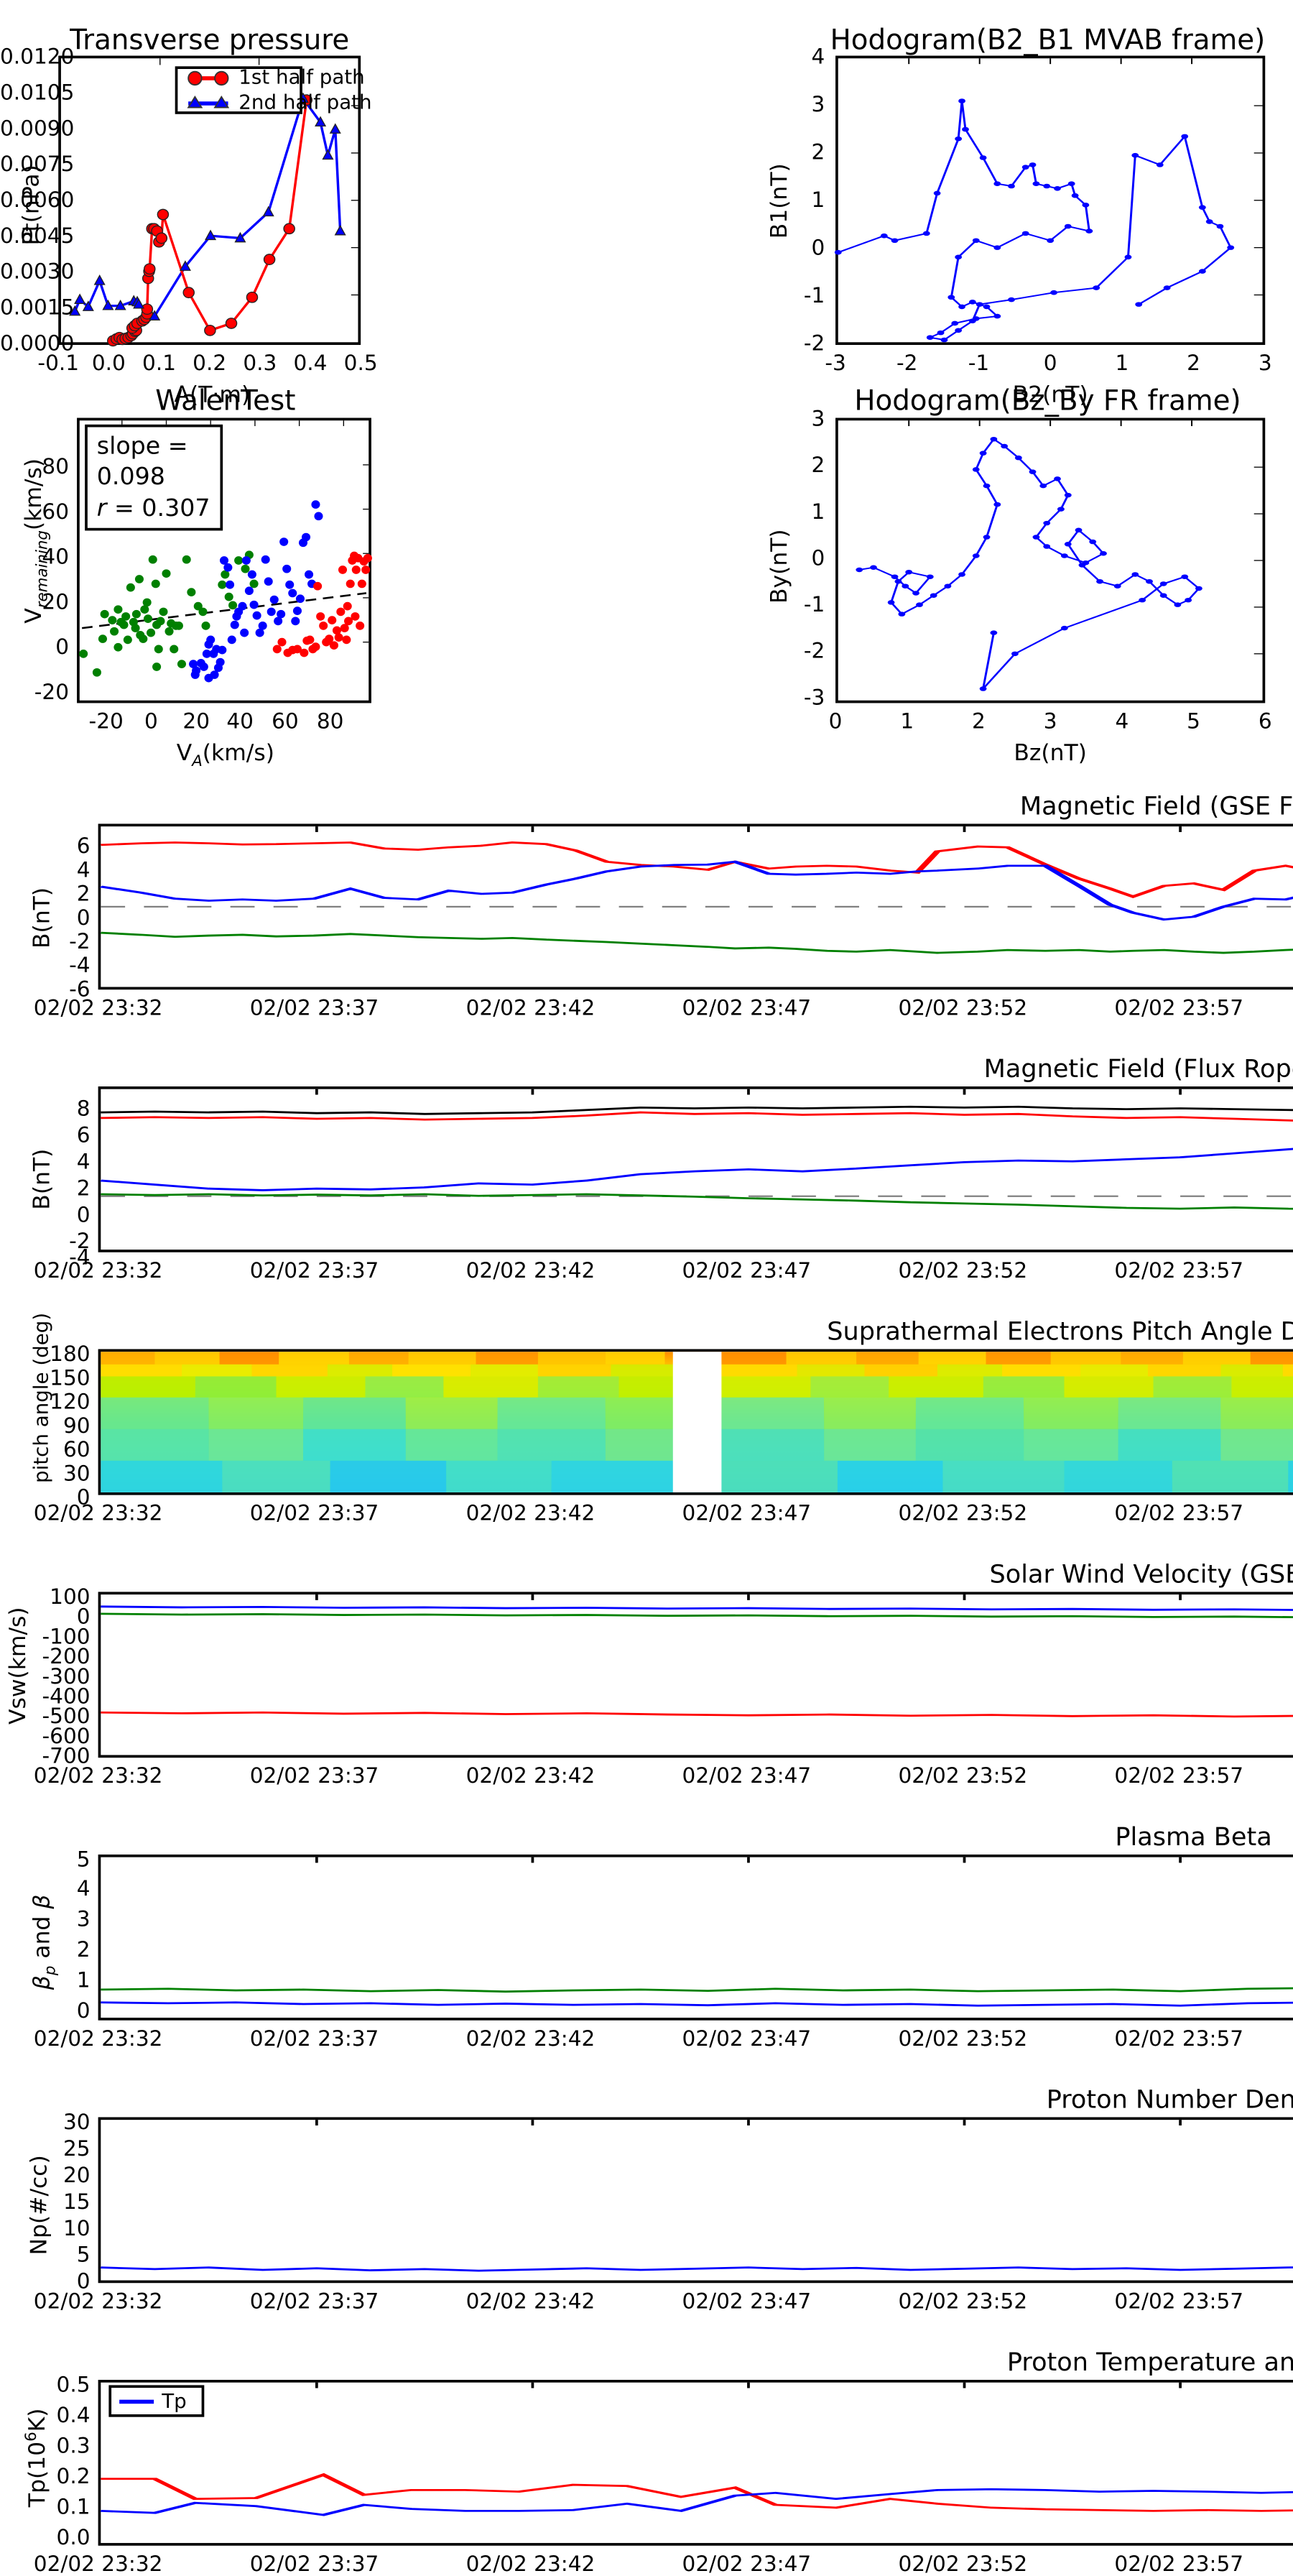 The width and height of the screenshot is (1293, 2576). I want to click on ytick: -20, so click(52, 692).